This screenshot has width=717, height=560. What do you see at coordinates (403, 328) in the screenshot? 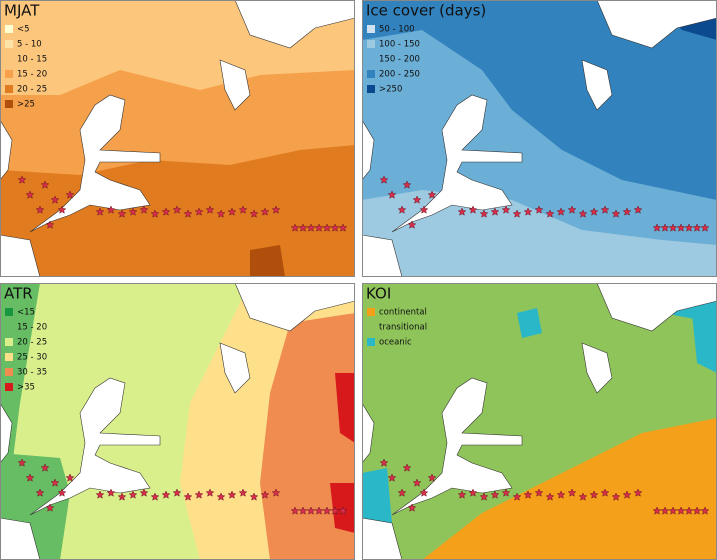
I see `legend-label: transitional` at bounding box center [403, 328].